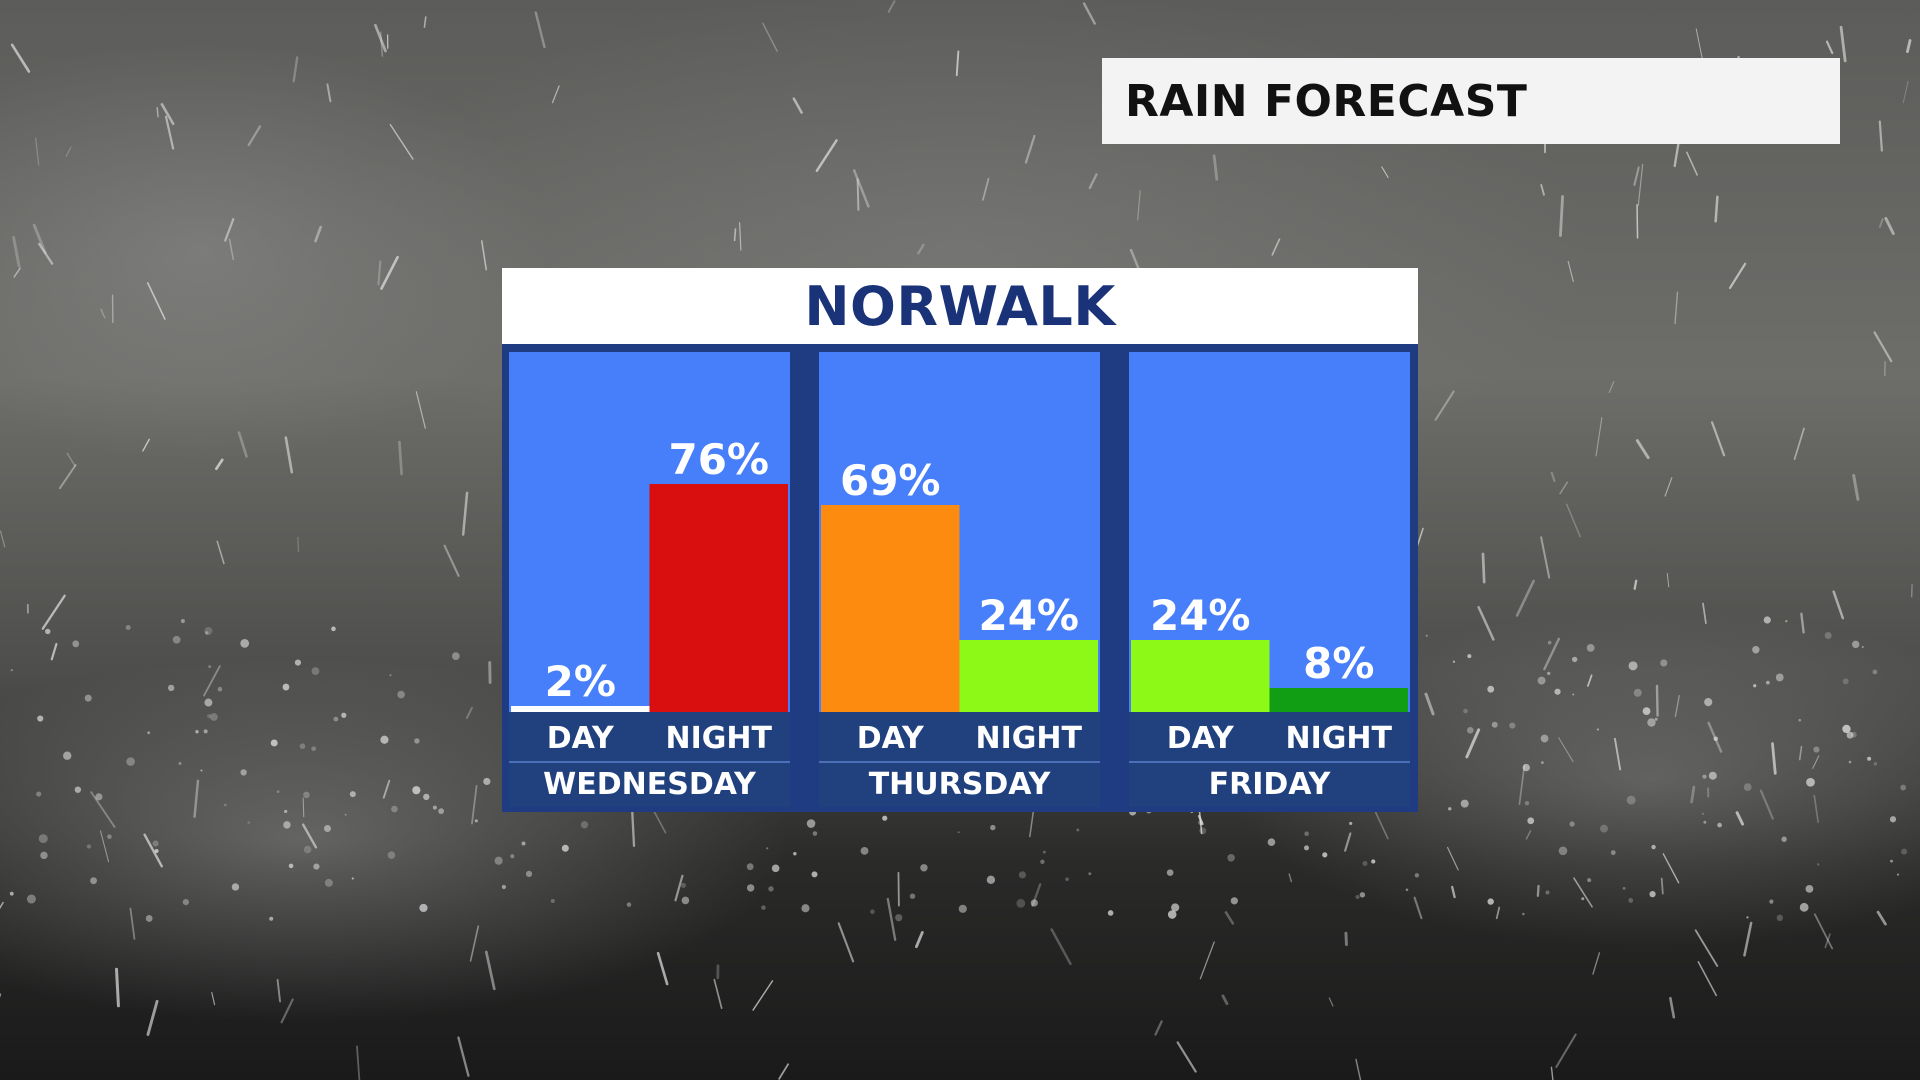 Image resolution: width=1920 pixels, height=1080 pixels. I want to click on data-label: 8%, so click(1338, 663).